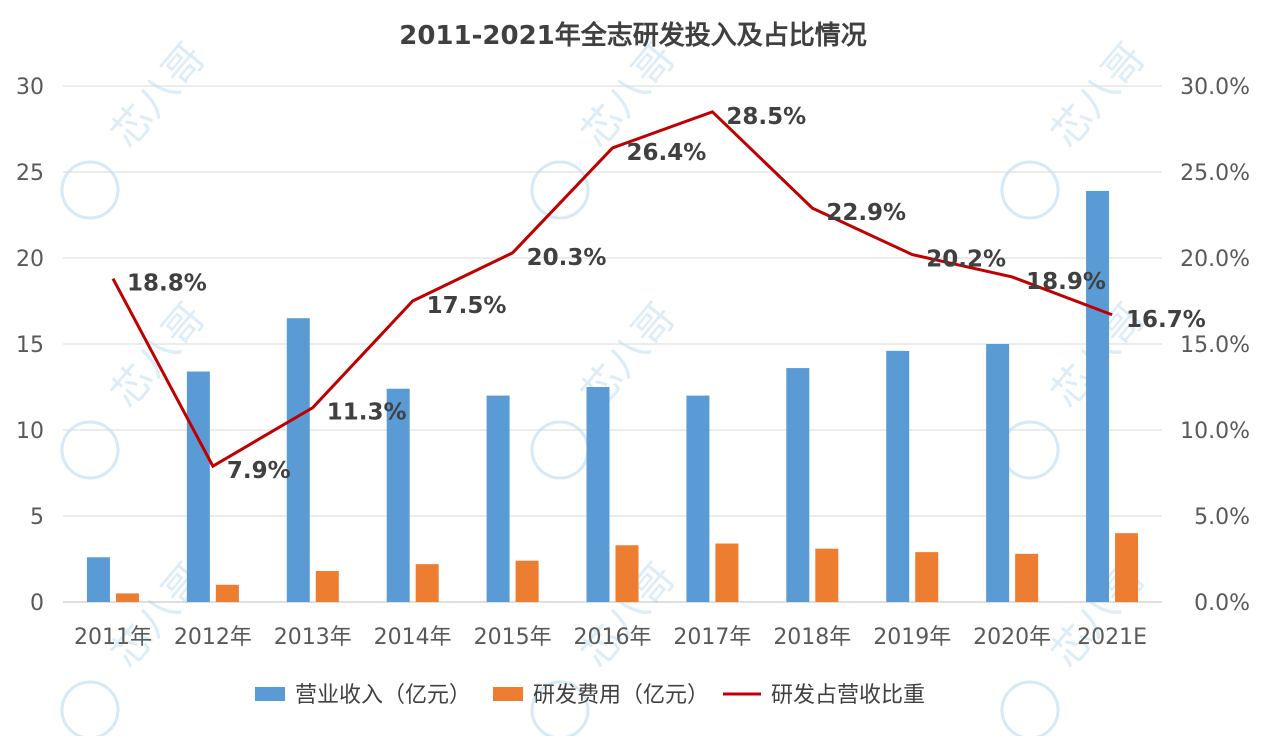 Image resolution: width=1267 pixels, height=736 pixels. Describe the element at coordinates (113, 637) in the screenshot. I see `x-axis-tick: 2011年` at that location.